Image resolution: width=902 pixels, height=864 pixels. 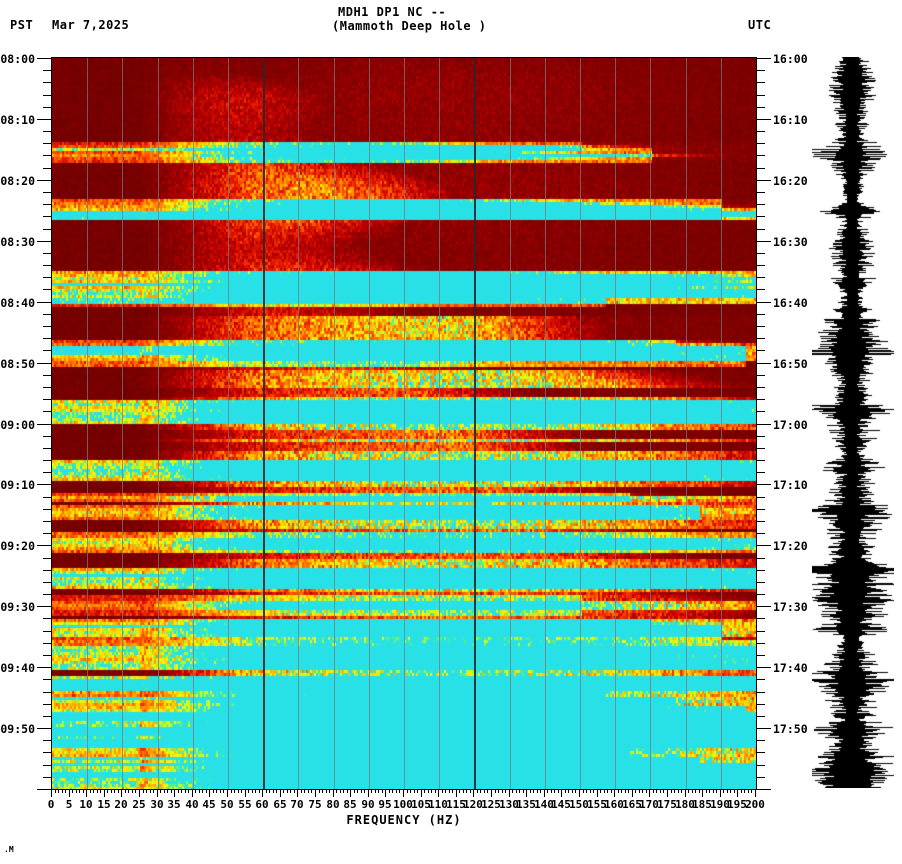 I want to click on time-axis-label: 09:30, so click(x=17, y=607).